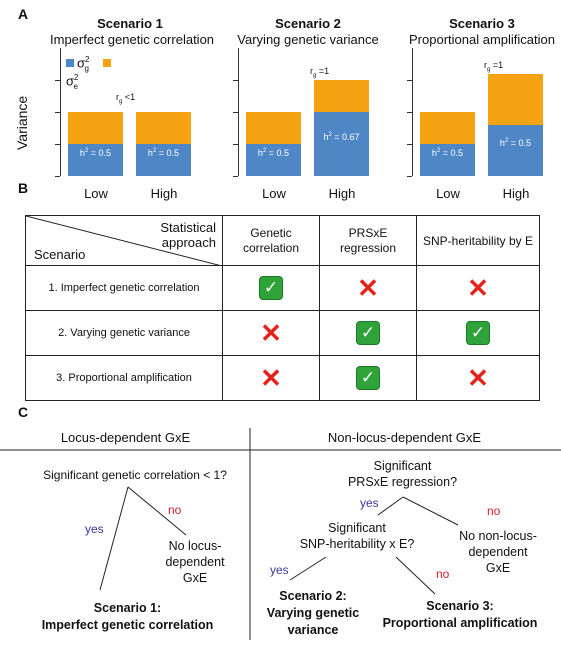 The height and width of the screenshot is (646, 561). Describe the element at coordinates (308, 23) in the screenshot. I see `scenario-2-title: Scenario 2` at that location.